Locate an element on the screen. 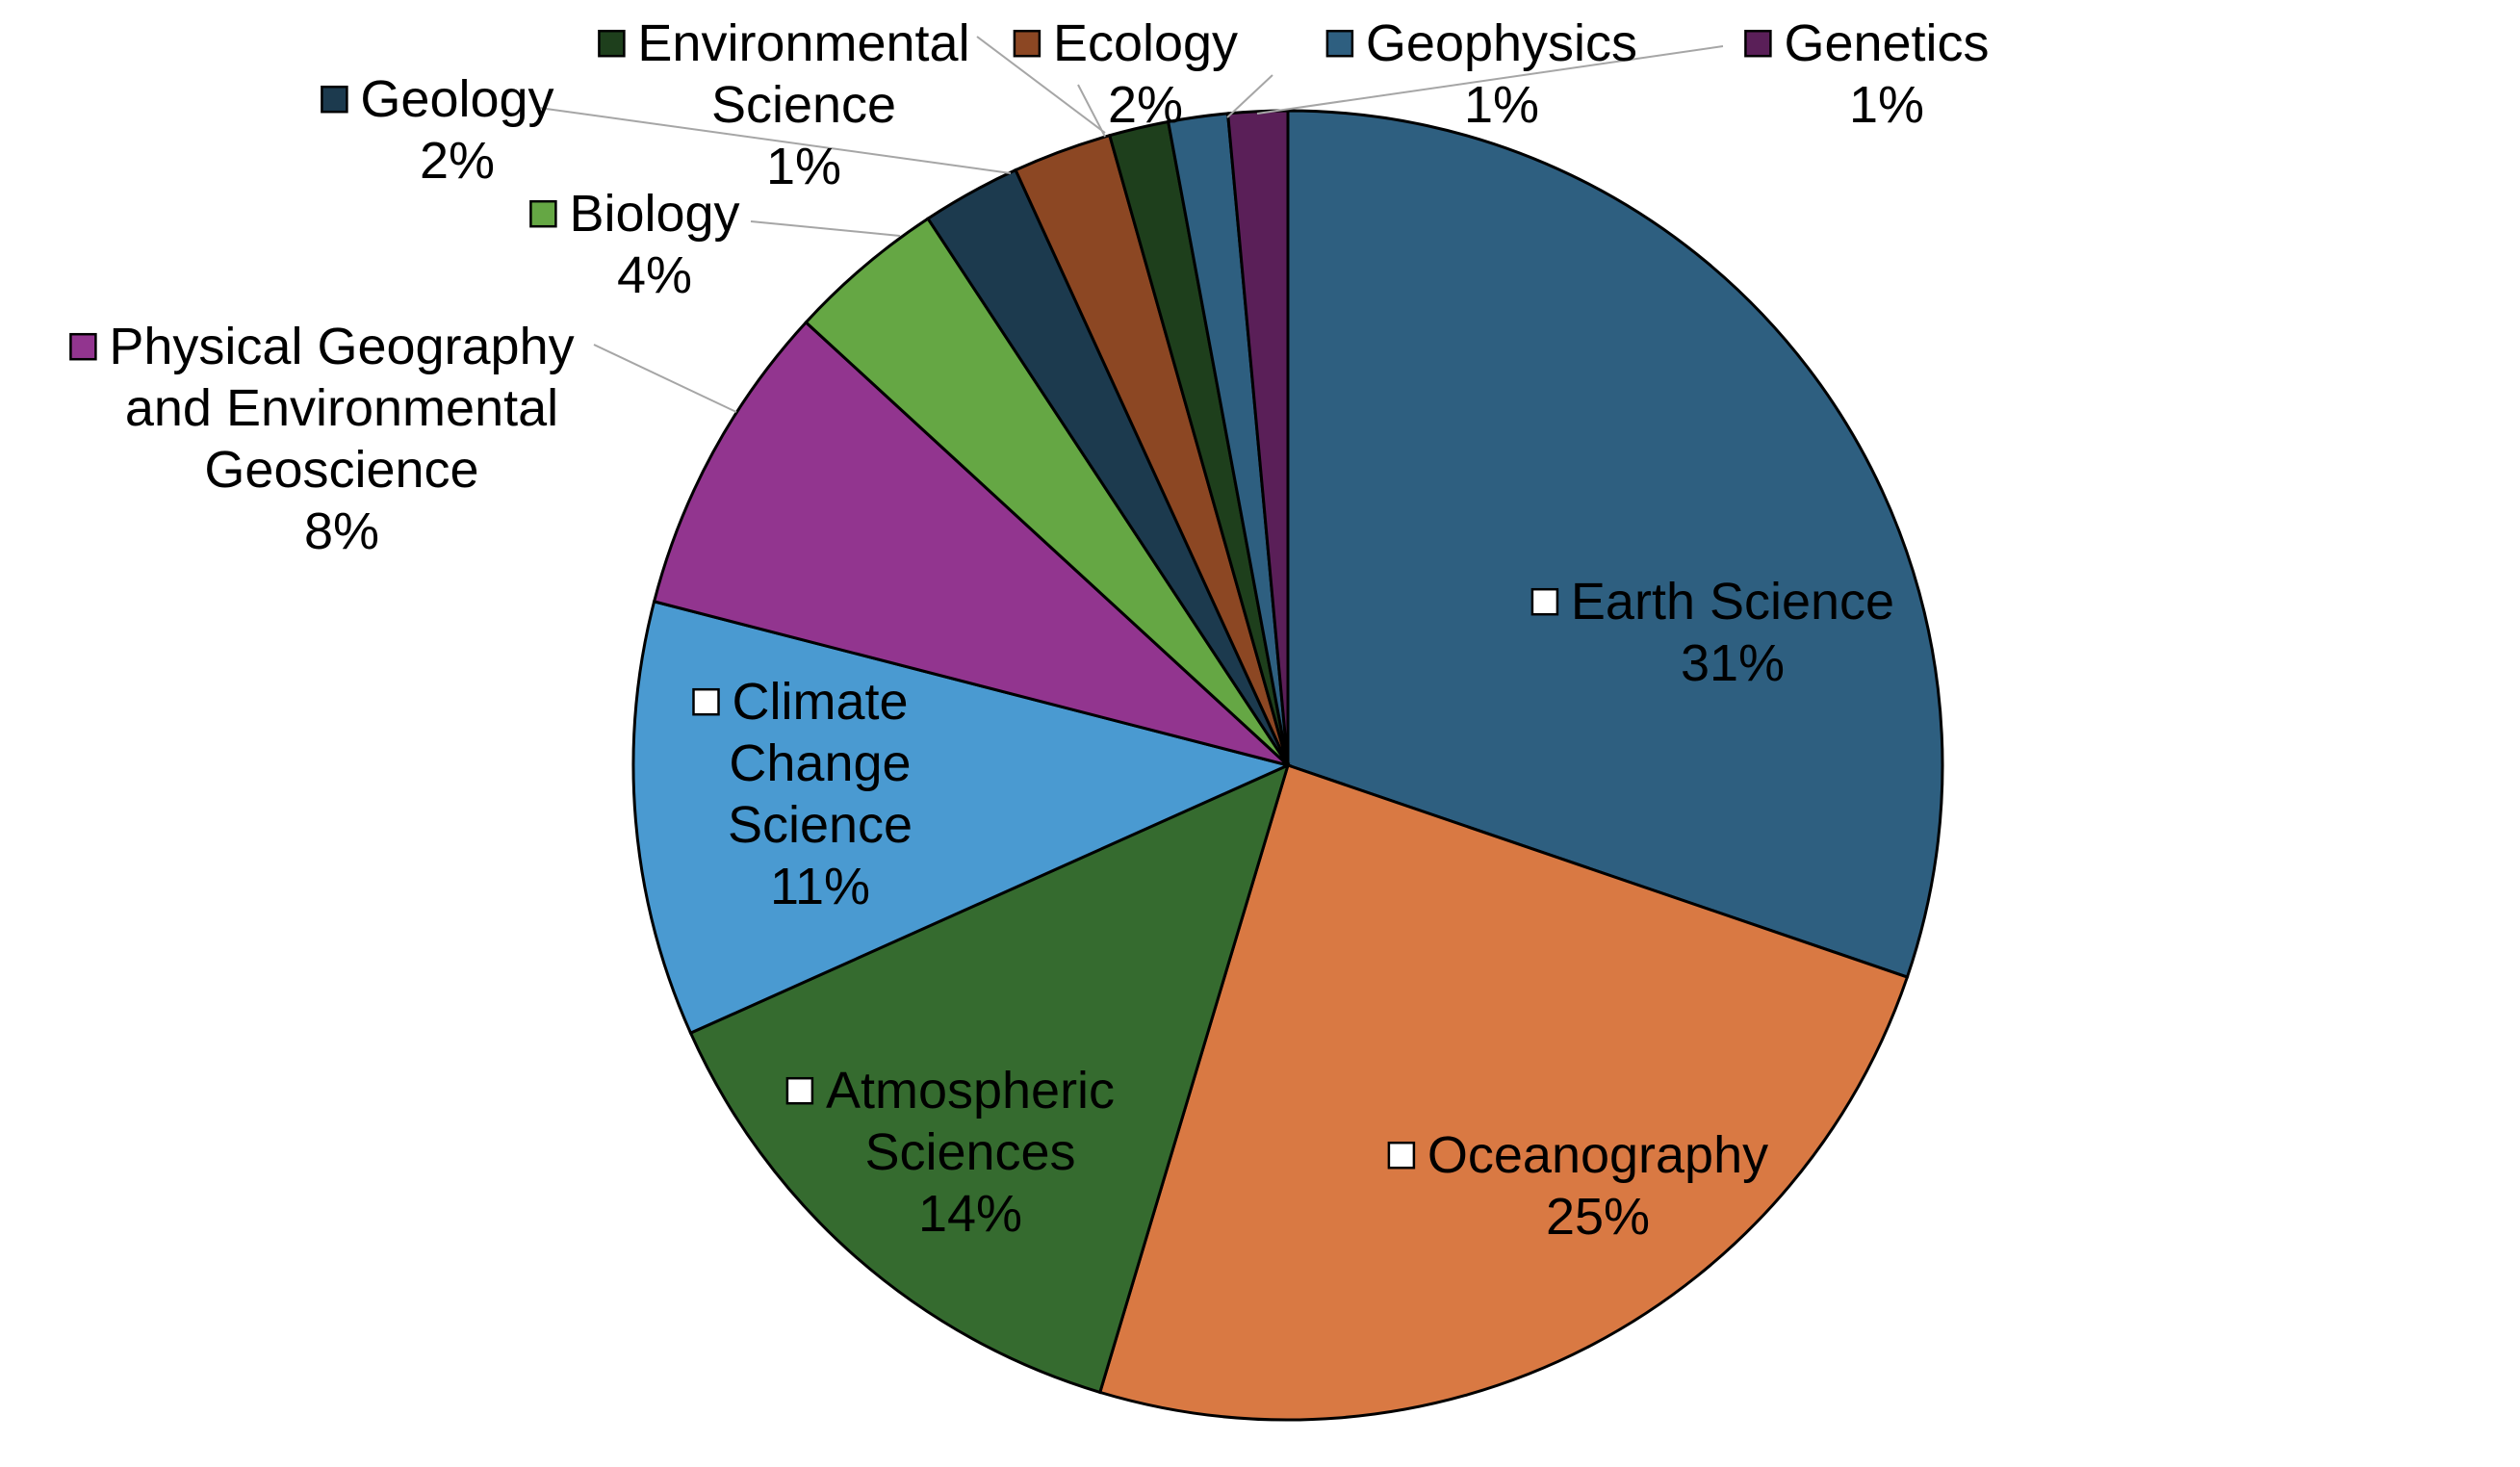 The height and width of the screenshot is (1467, 2520). percent-label-physical-geography-and-environmental-geoscience: 8% is located at coordinates (341, 531).